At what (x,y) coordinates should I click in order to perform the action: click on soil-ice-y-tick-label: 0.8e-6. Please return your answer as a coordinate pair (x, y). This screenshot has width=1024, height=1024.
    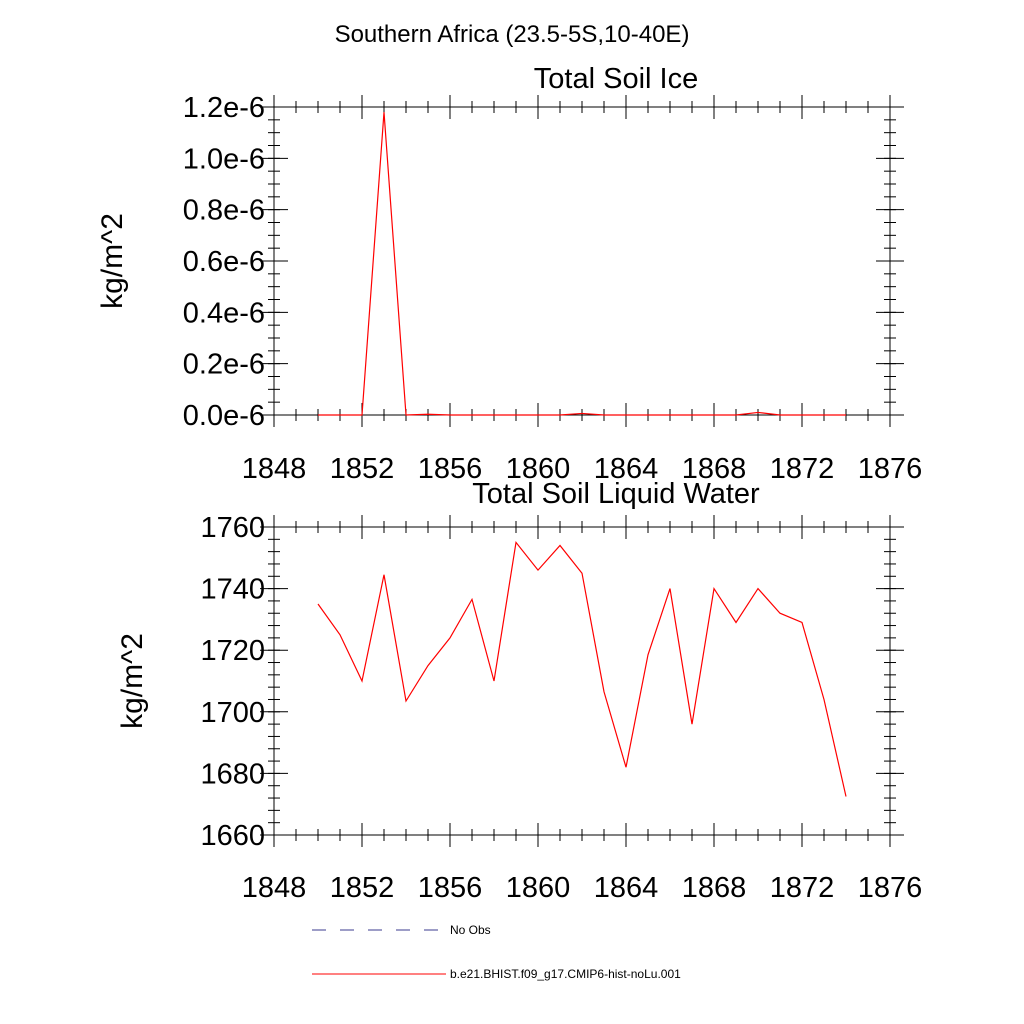
    Looking at the image, I should click on (224, 211).